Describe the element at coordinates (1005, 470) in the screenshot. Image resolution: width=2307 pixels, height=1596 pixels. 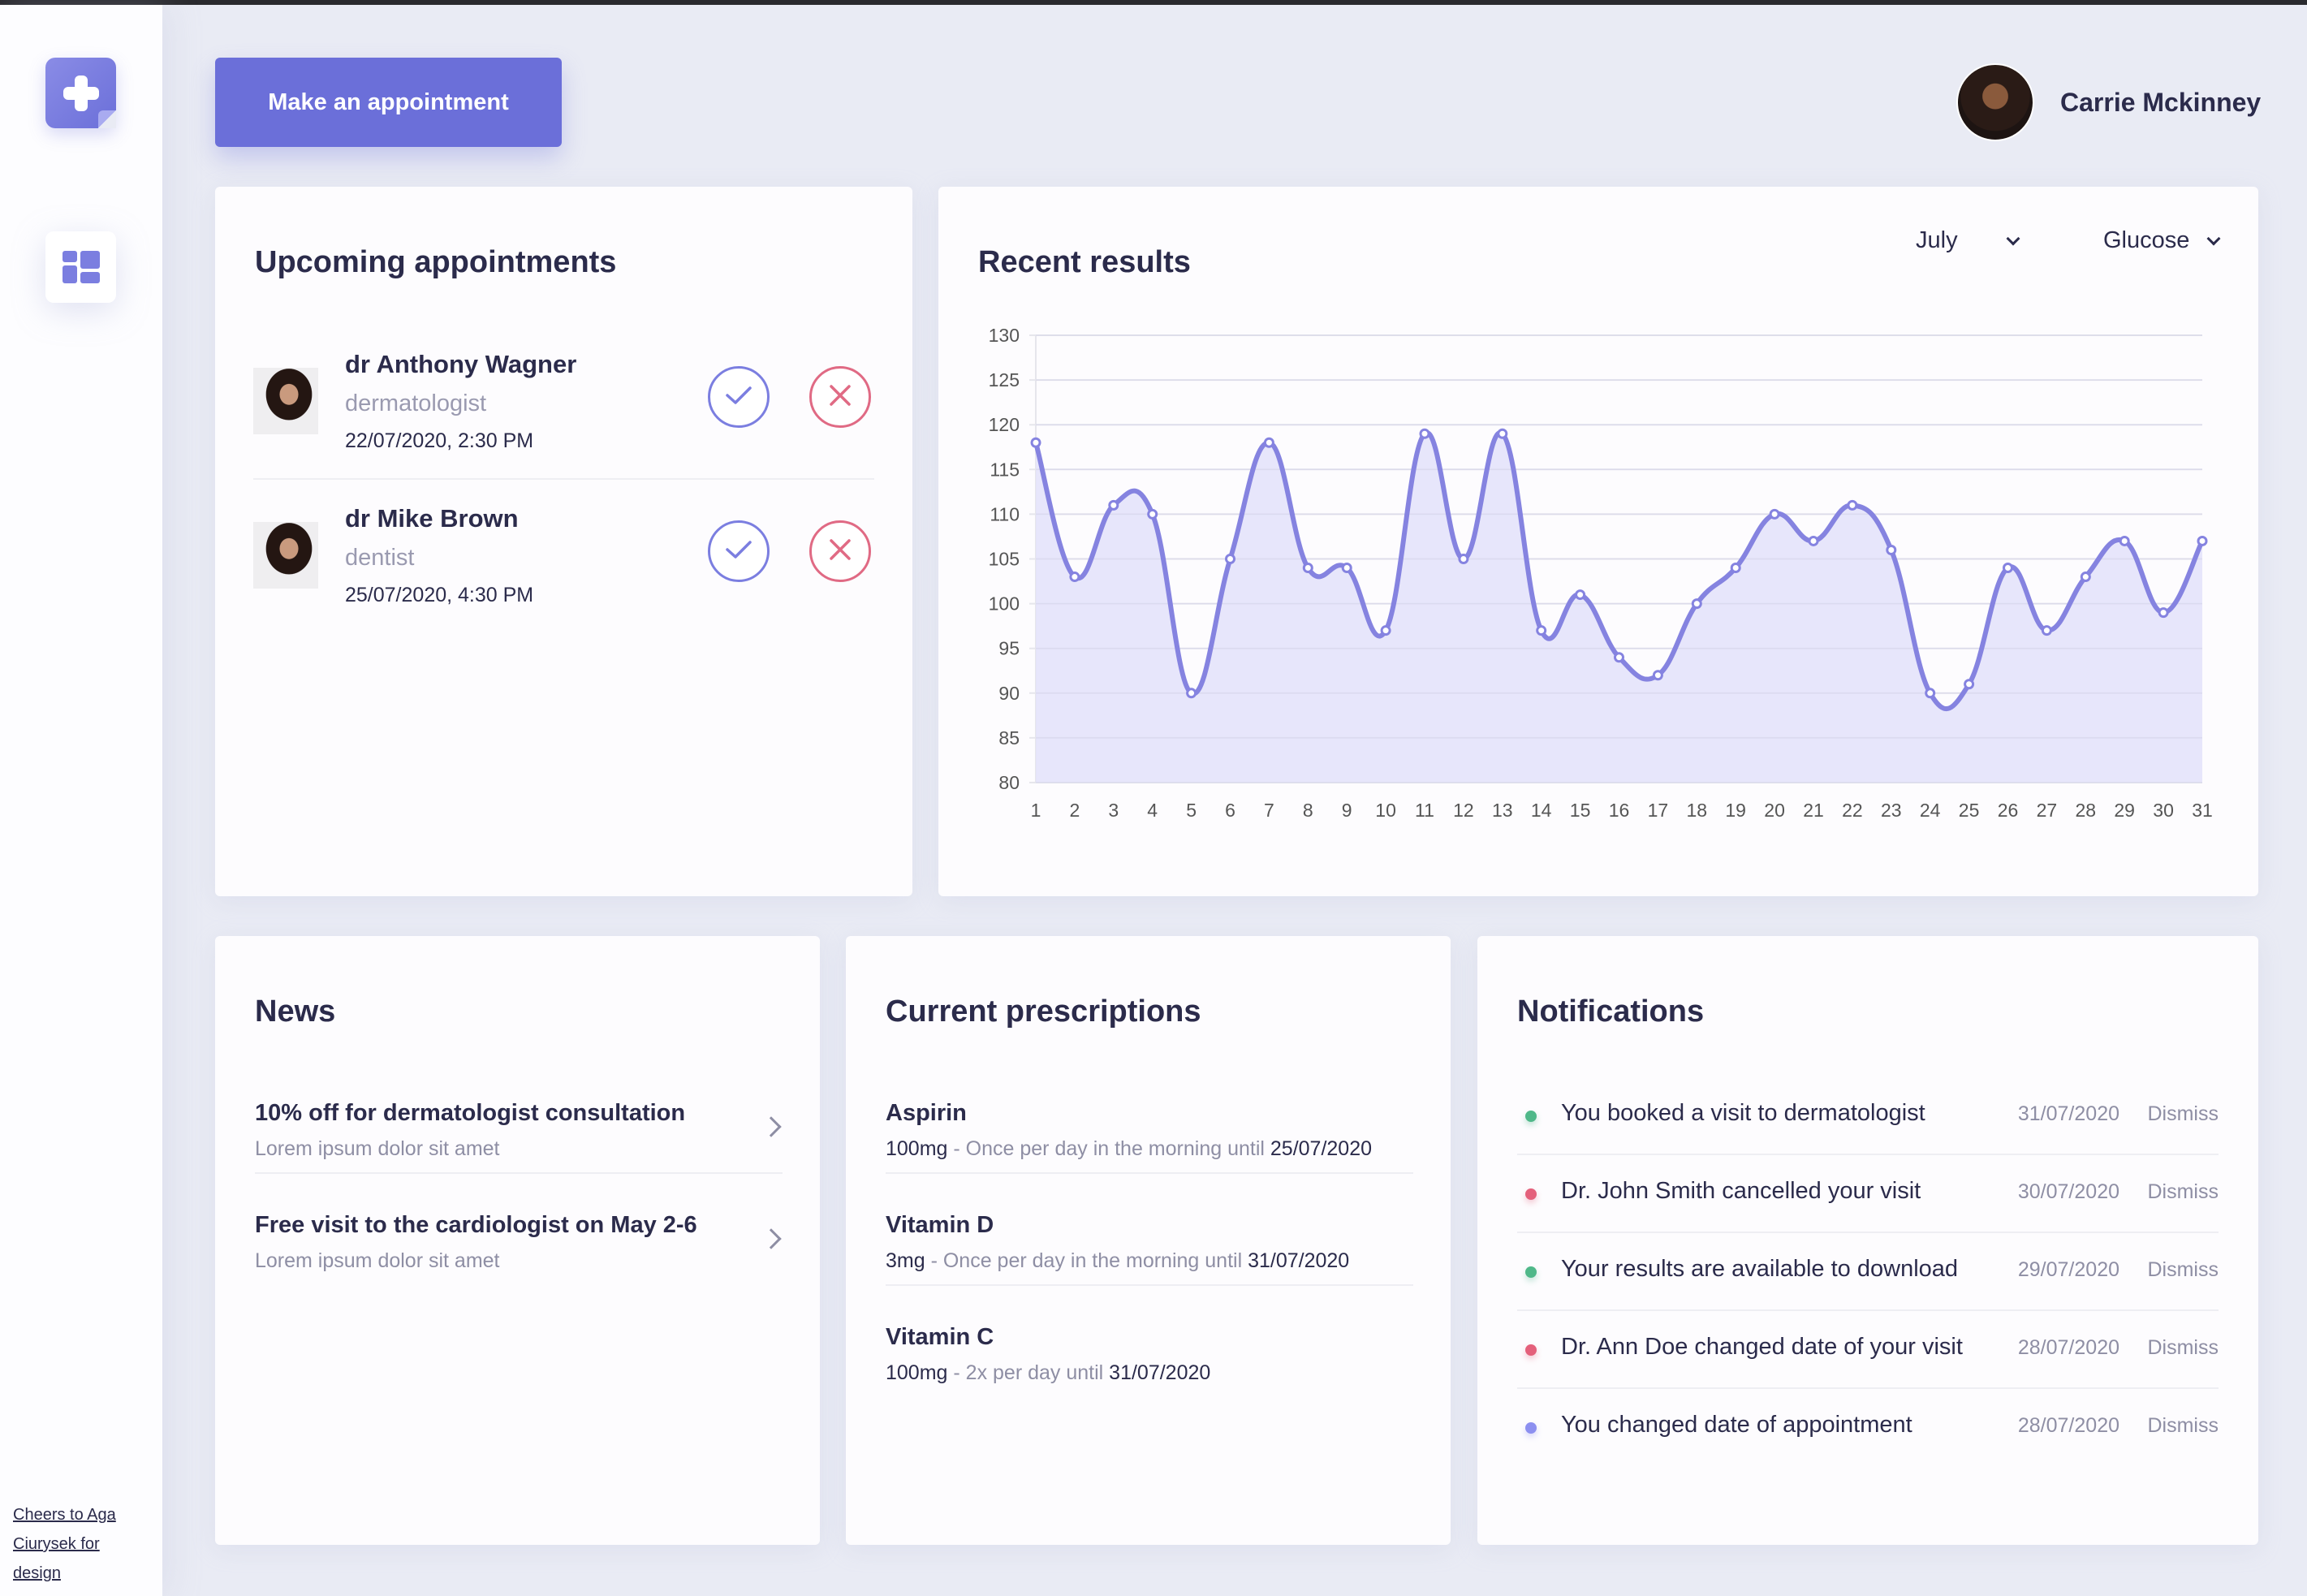
I see `y-tick-label: 115` at that location.